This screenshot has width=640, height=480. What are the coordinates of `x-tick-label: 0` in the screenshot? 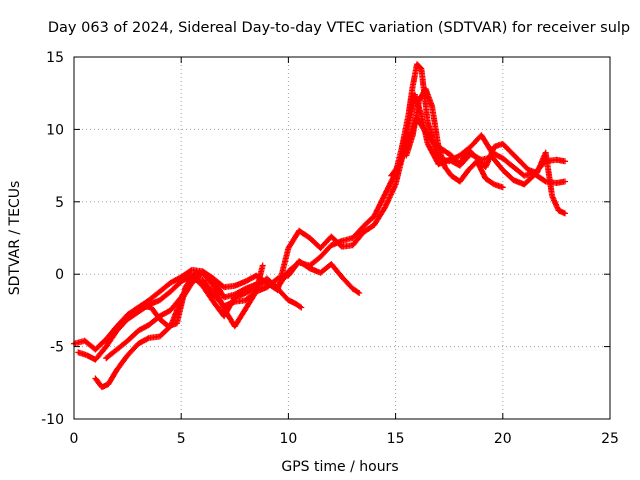 It's located at (74, 439).